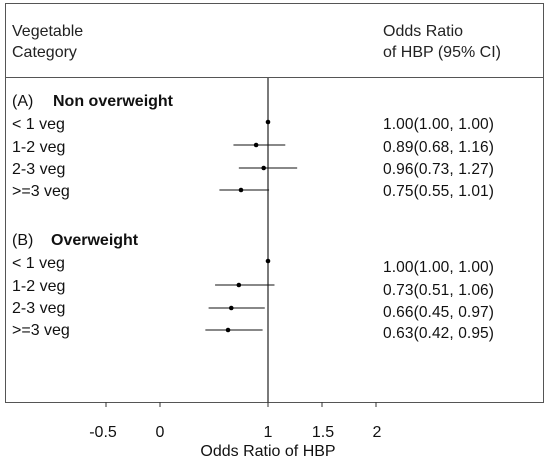 The width and height of the screenshot is (550, 468). I want to click on x-axis-title: Odds Ratio of HBP, so click(268, 451).